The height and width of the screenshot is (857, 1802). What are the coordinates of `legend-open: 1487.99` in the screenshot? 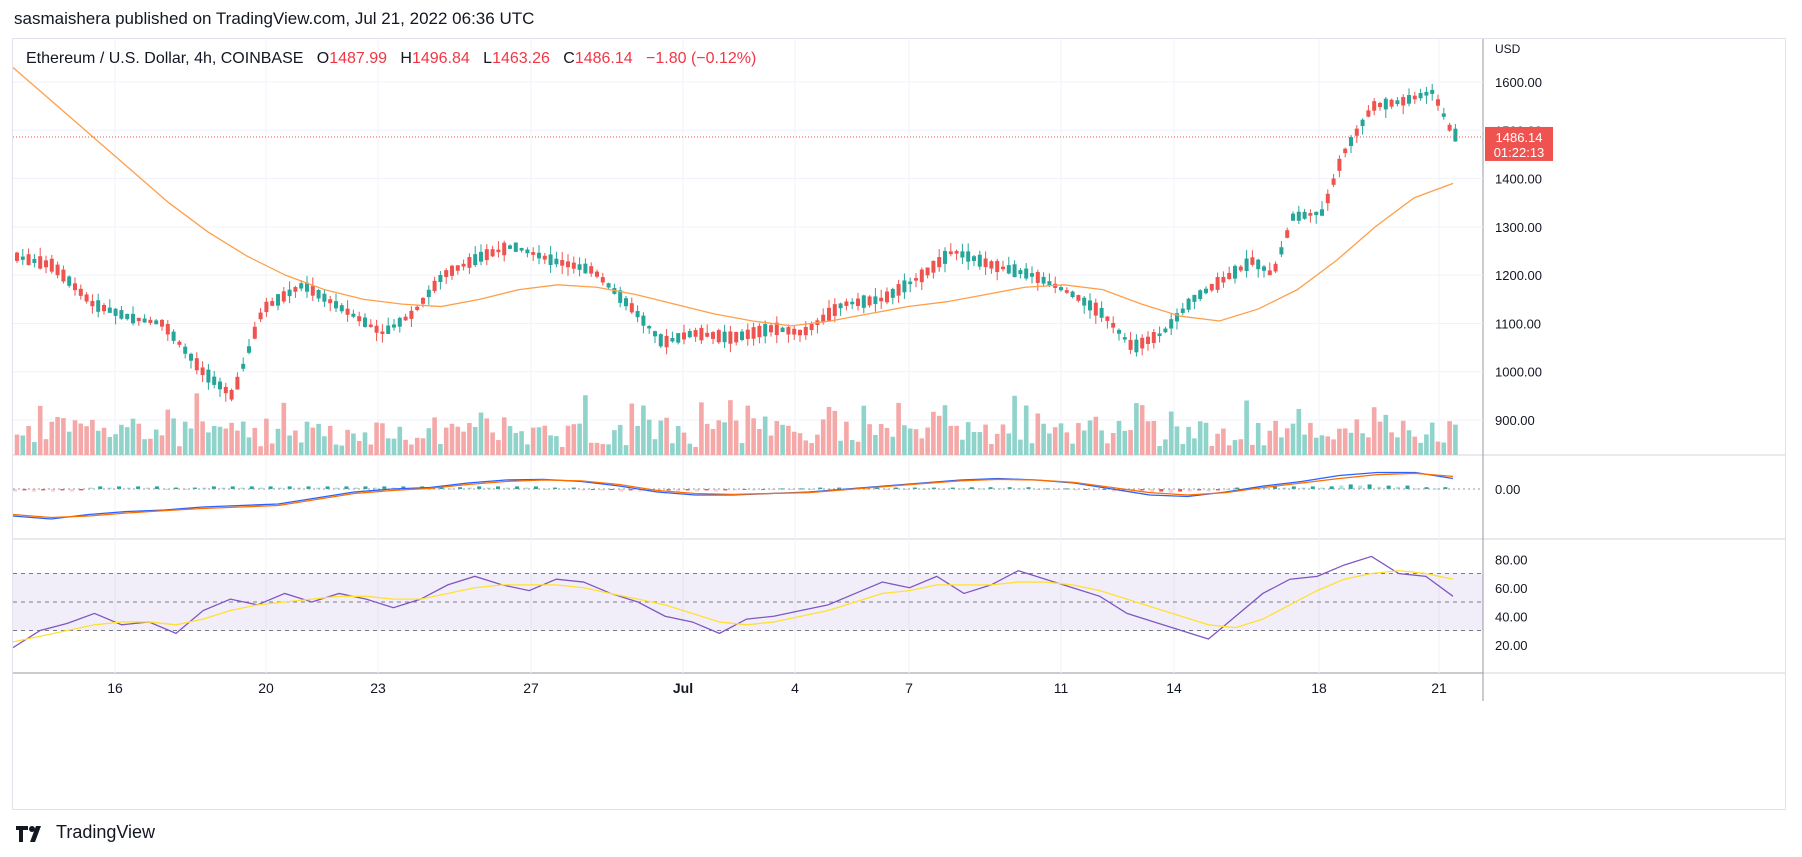 It's located at (358, 58).